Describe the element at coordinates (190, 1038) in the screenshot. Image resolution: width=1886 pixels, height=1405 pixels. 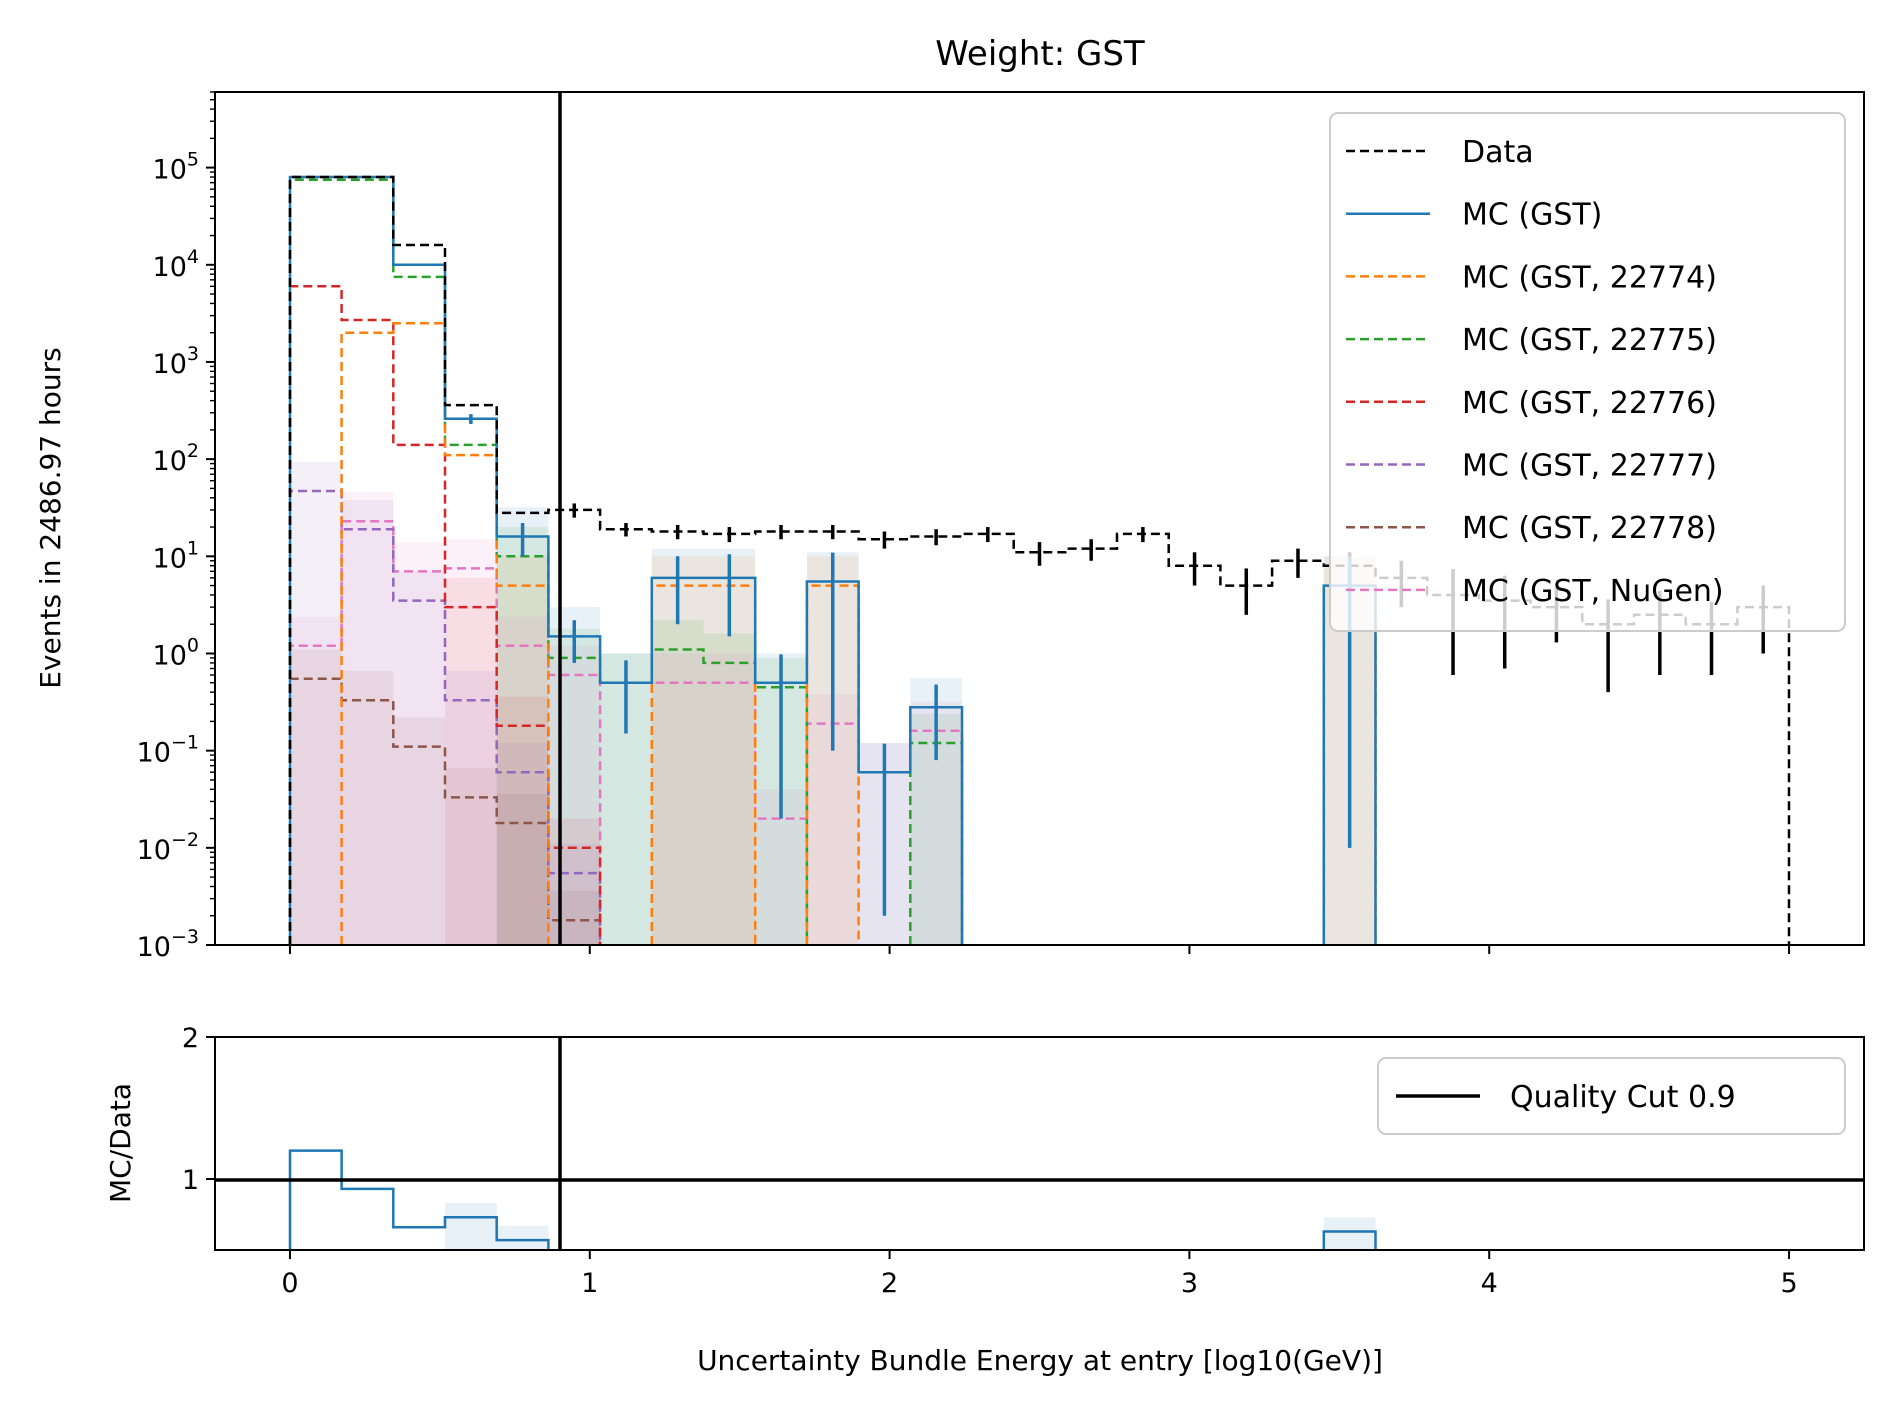
I see `ratio-y-tick-label: 2` at that location.